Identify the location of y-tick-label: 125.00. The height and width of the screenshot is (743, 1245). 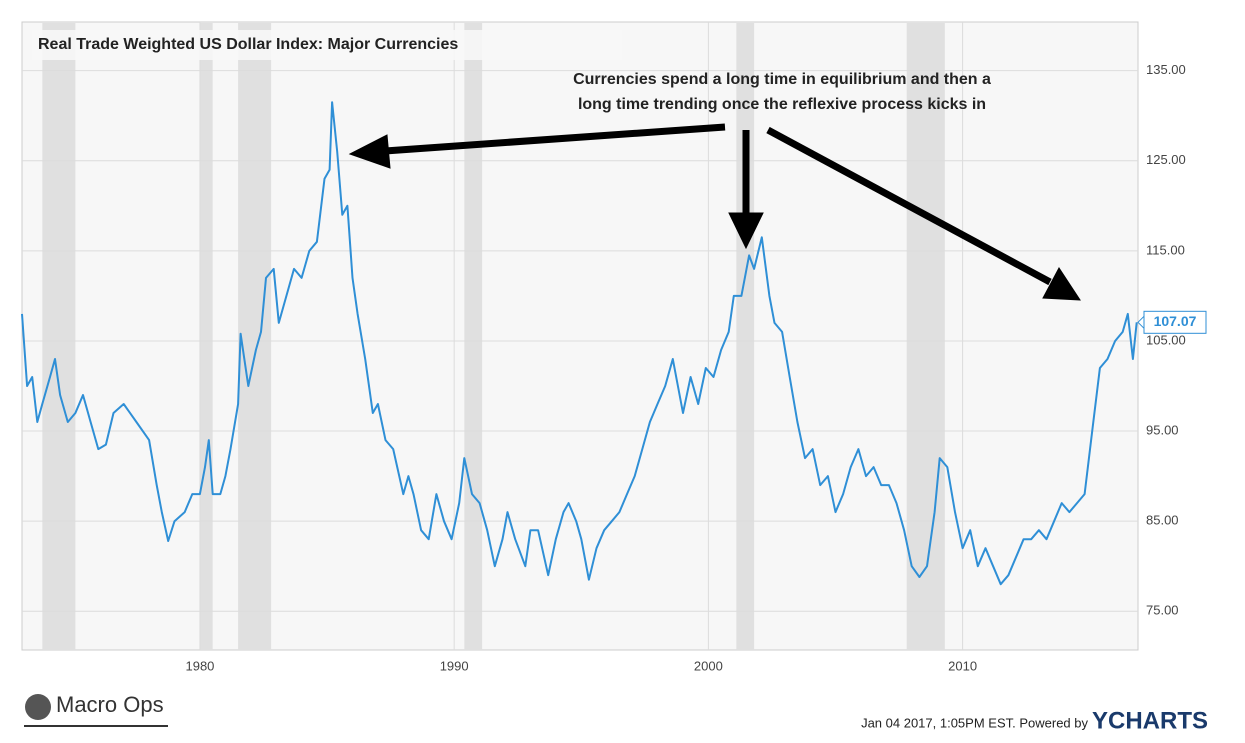
(1166, 159).